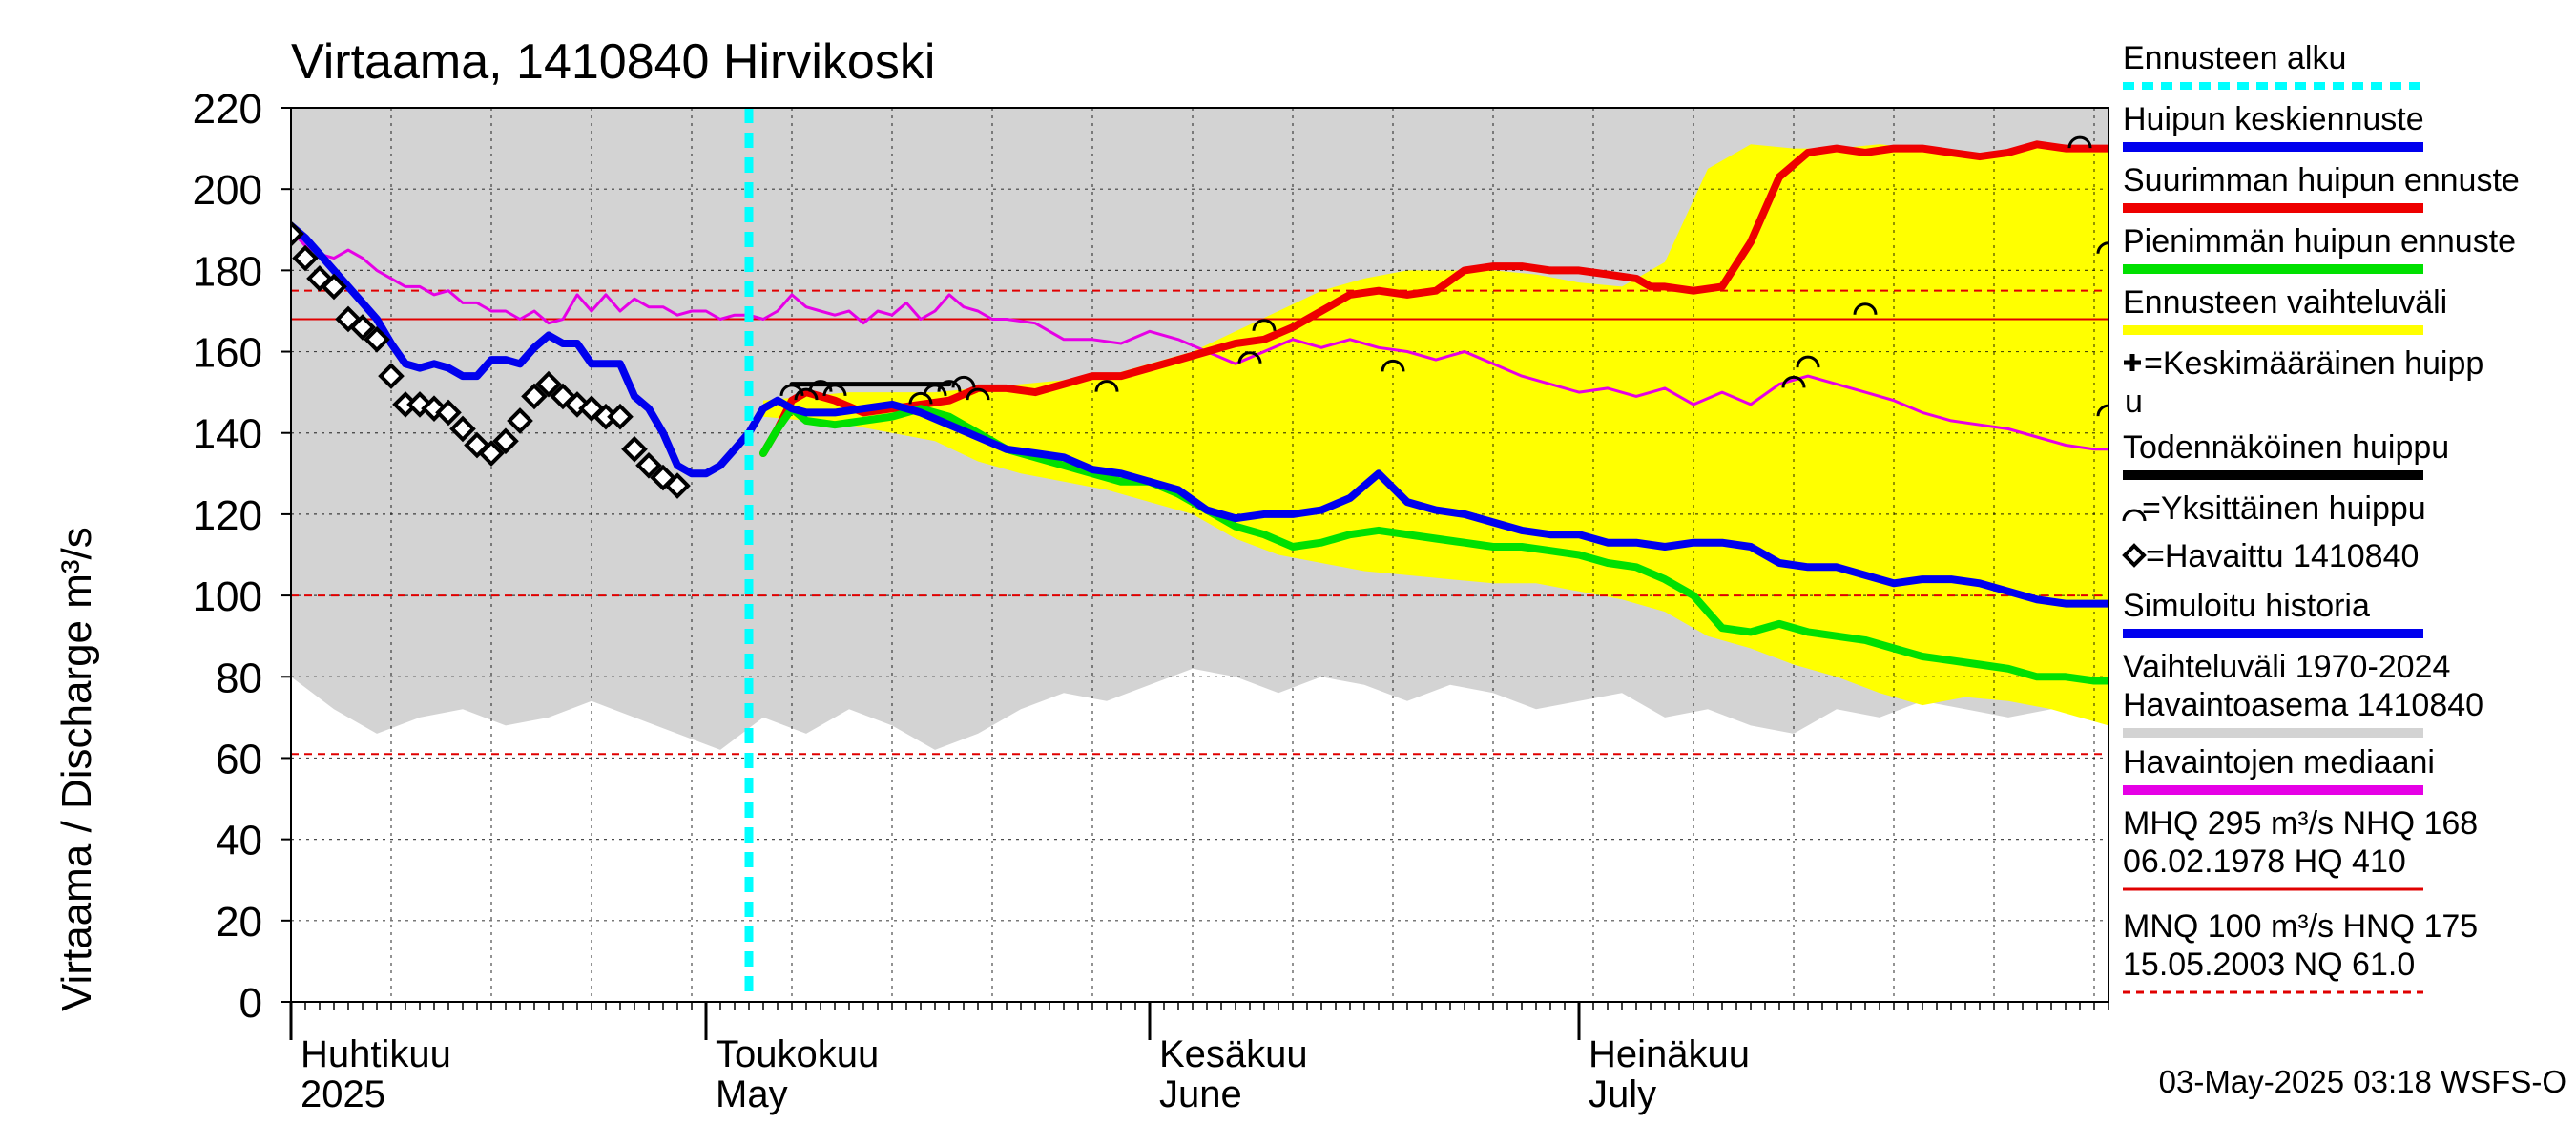  What do you see at coordinates (227, 596) in the screenshot?
I see `y-tick-label: 100` at bounding box center [227, 596].